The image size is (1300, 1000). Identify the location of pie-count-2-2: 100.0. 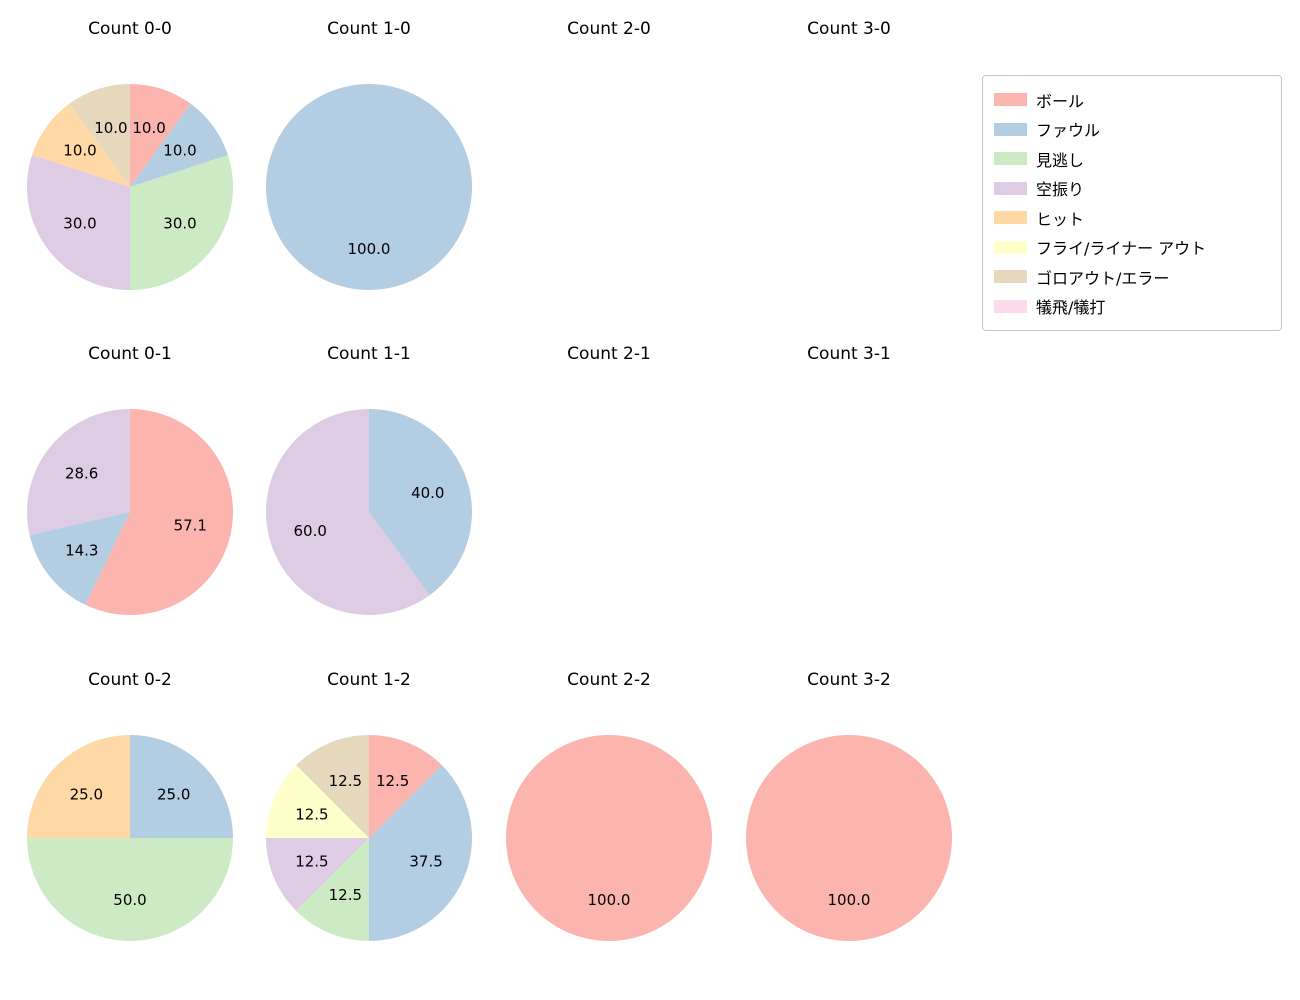
(609, 838).